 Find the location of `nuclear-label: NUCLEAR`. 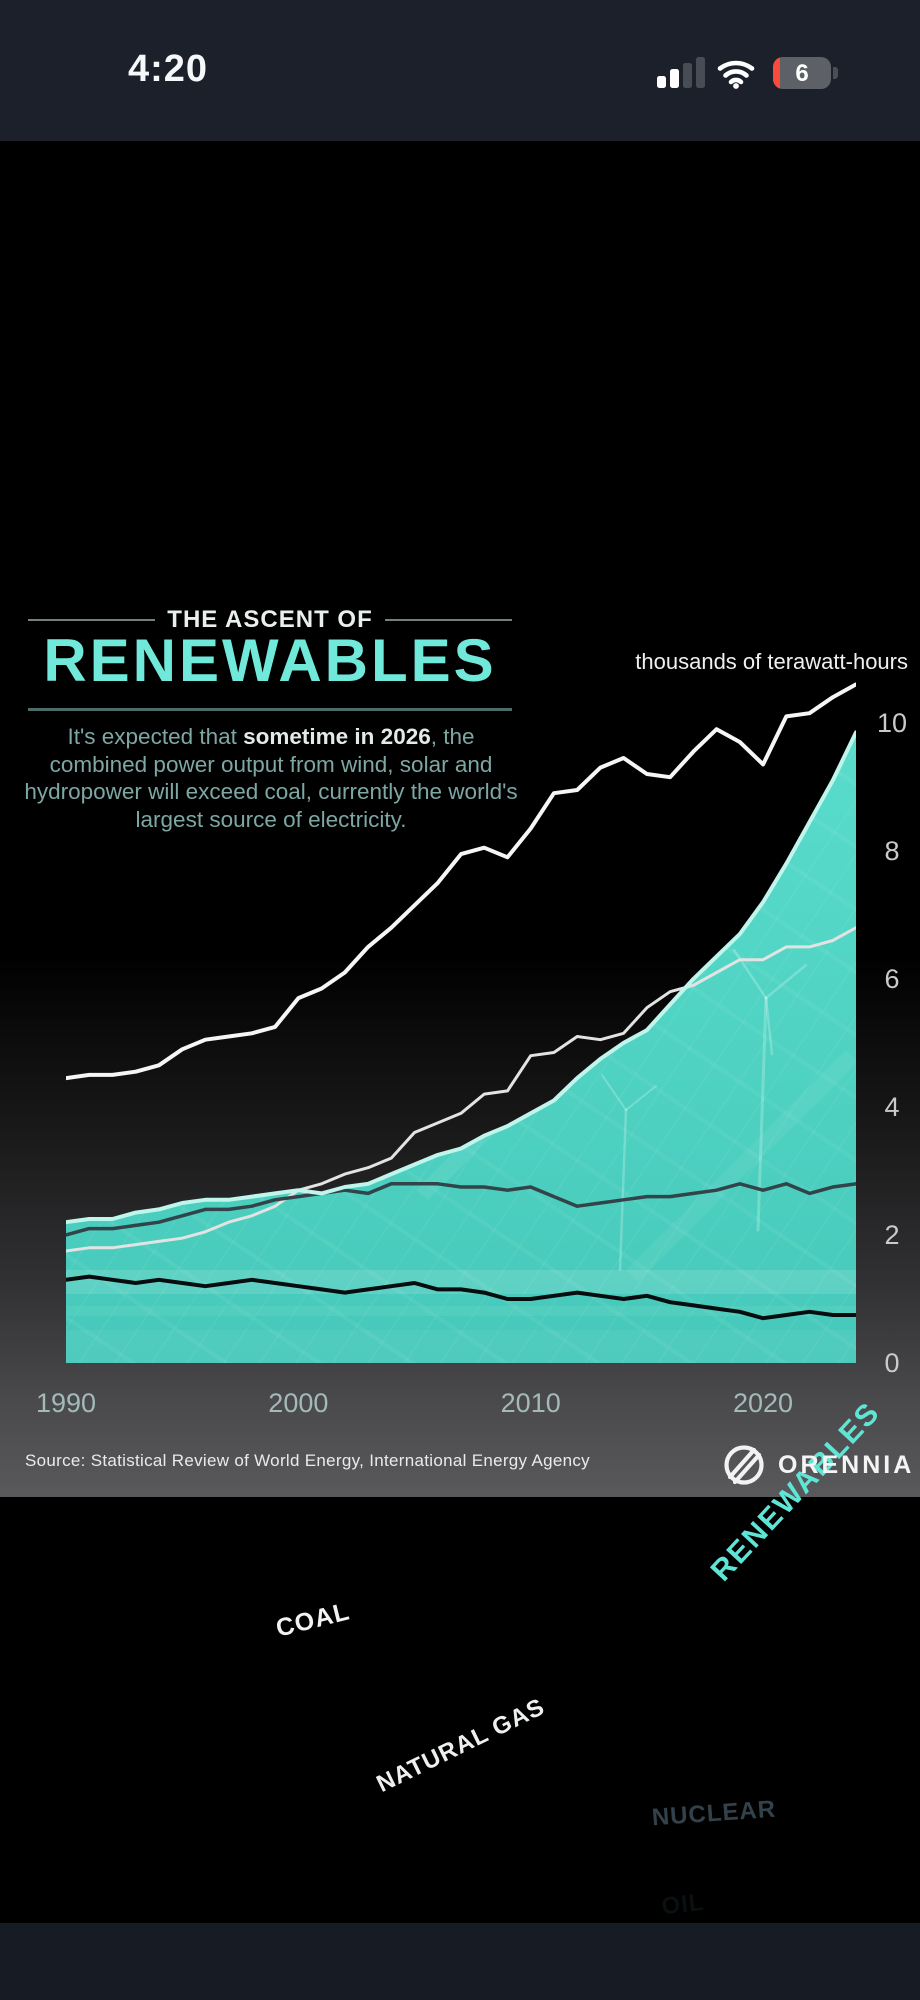

nuclear-label: NUCLEAR is located at coordinates (714, 1813).